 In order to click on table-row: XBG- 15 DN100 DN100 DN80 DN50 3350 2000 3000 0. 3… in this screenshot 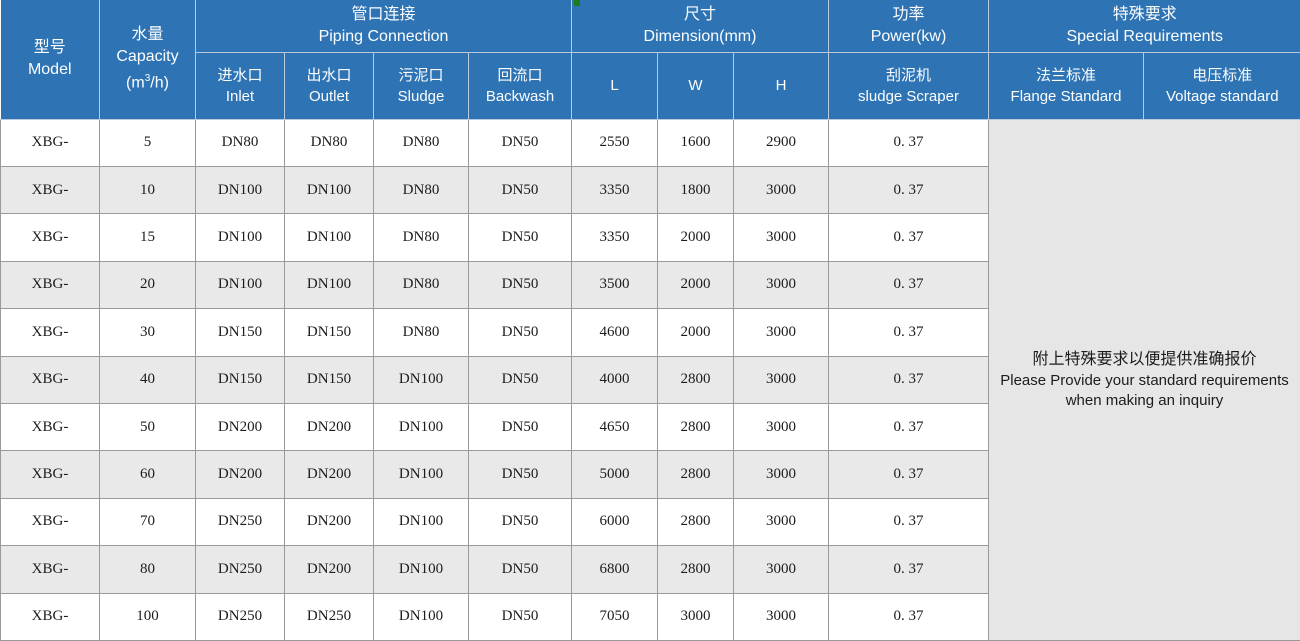, I will do `click(650, 237)`.